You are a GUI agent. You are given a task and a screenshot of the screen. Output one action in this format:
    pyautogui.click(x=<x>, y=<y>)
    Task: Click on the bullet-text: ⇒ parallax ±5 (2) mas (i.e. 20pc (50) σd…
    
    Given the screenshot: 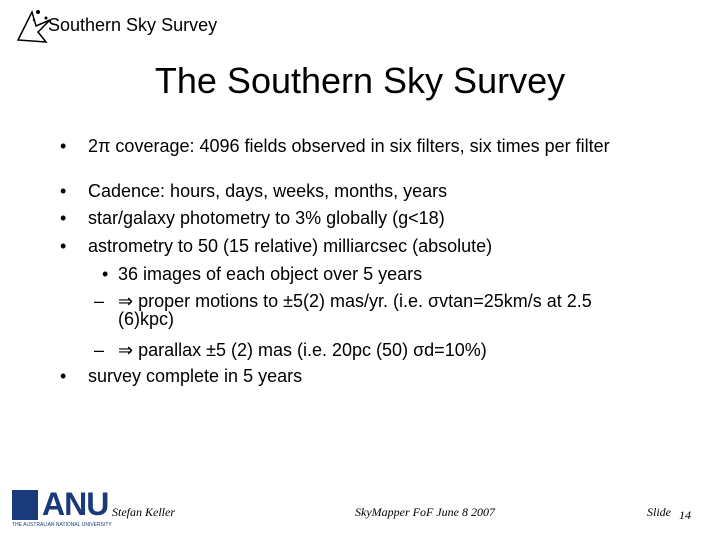 What is the action you would take?
    pyautogui.click(x=302, y=350)
    